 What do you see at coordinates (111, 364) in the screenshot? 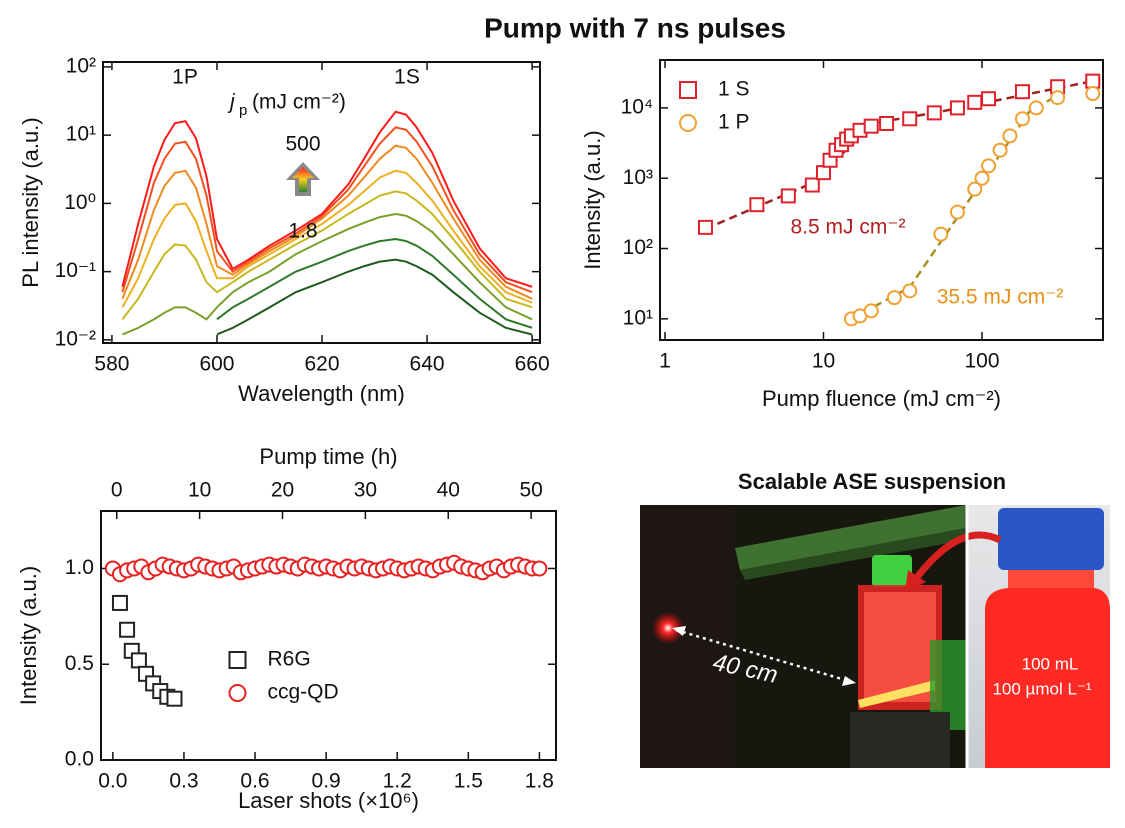
I see `x-tick-label: 580` at bounding box center [111, 364].